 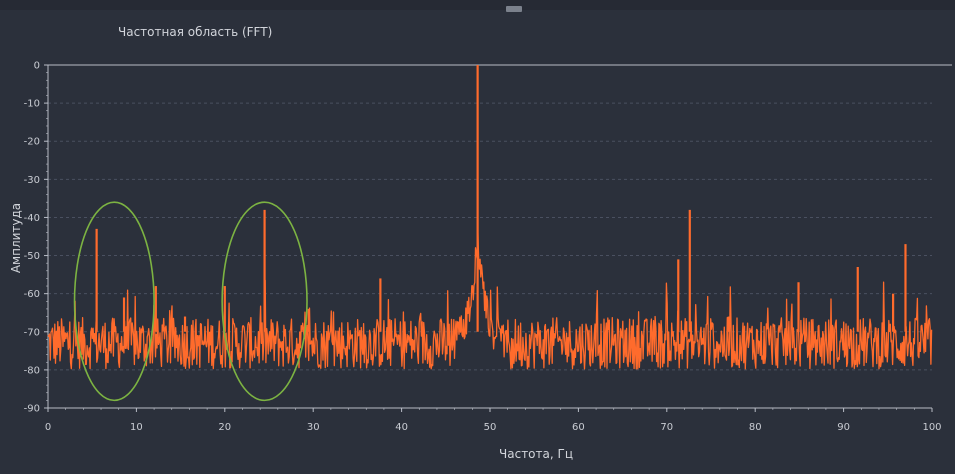 What do you see at coordinates (666, 427) in the screenshot?
I see `x-tick-label: 70` at bounding box center [666, 427].